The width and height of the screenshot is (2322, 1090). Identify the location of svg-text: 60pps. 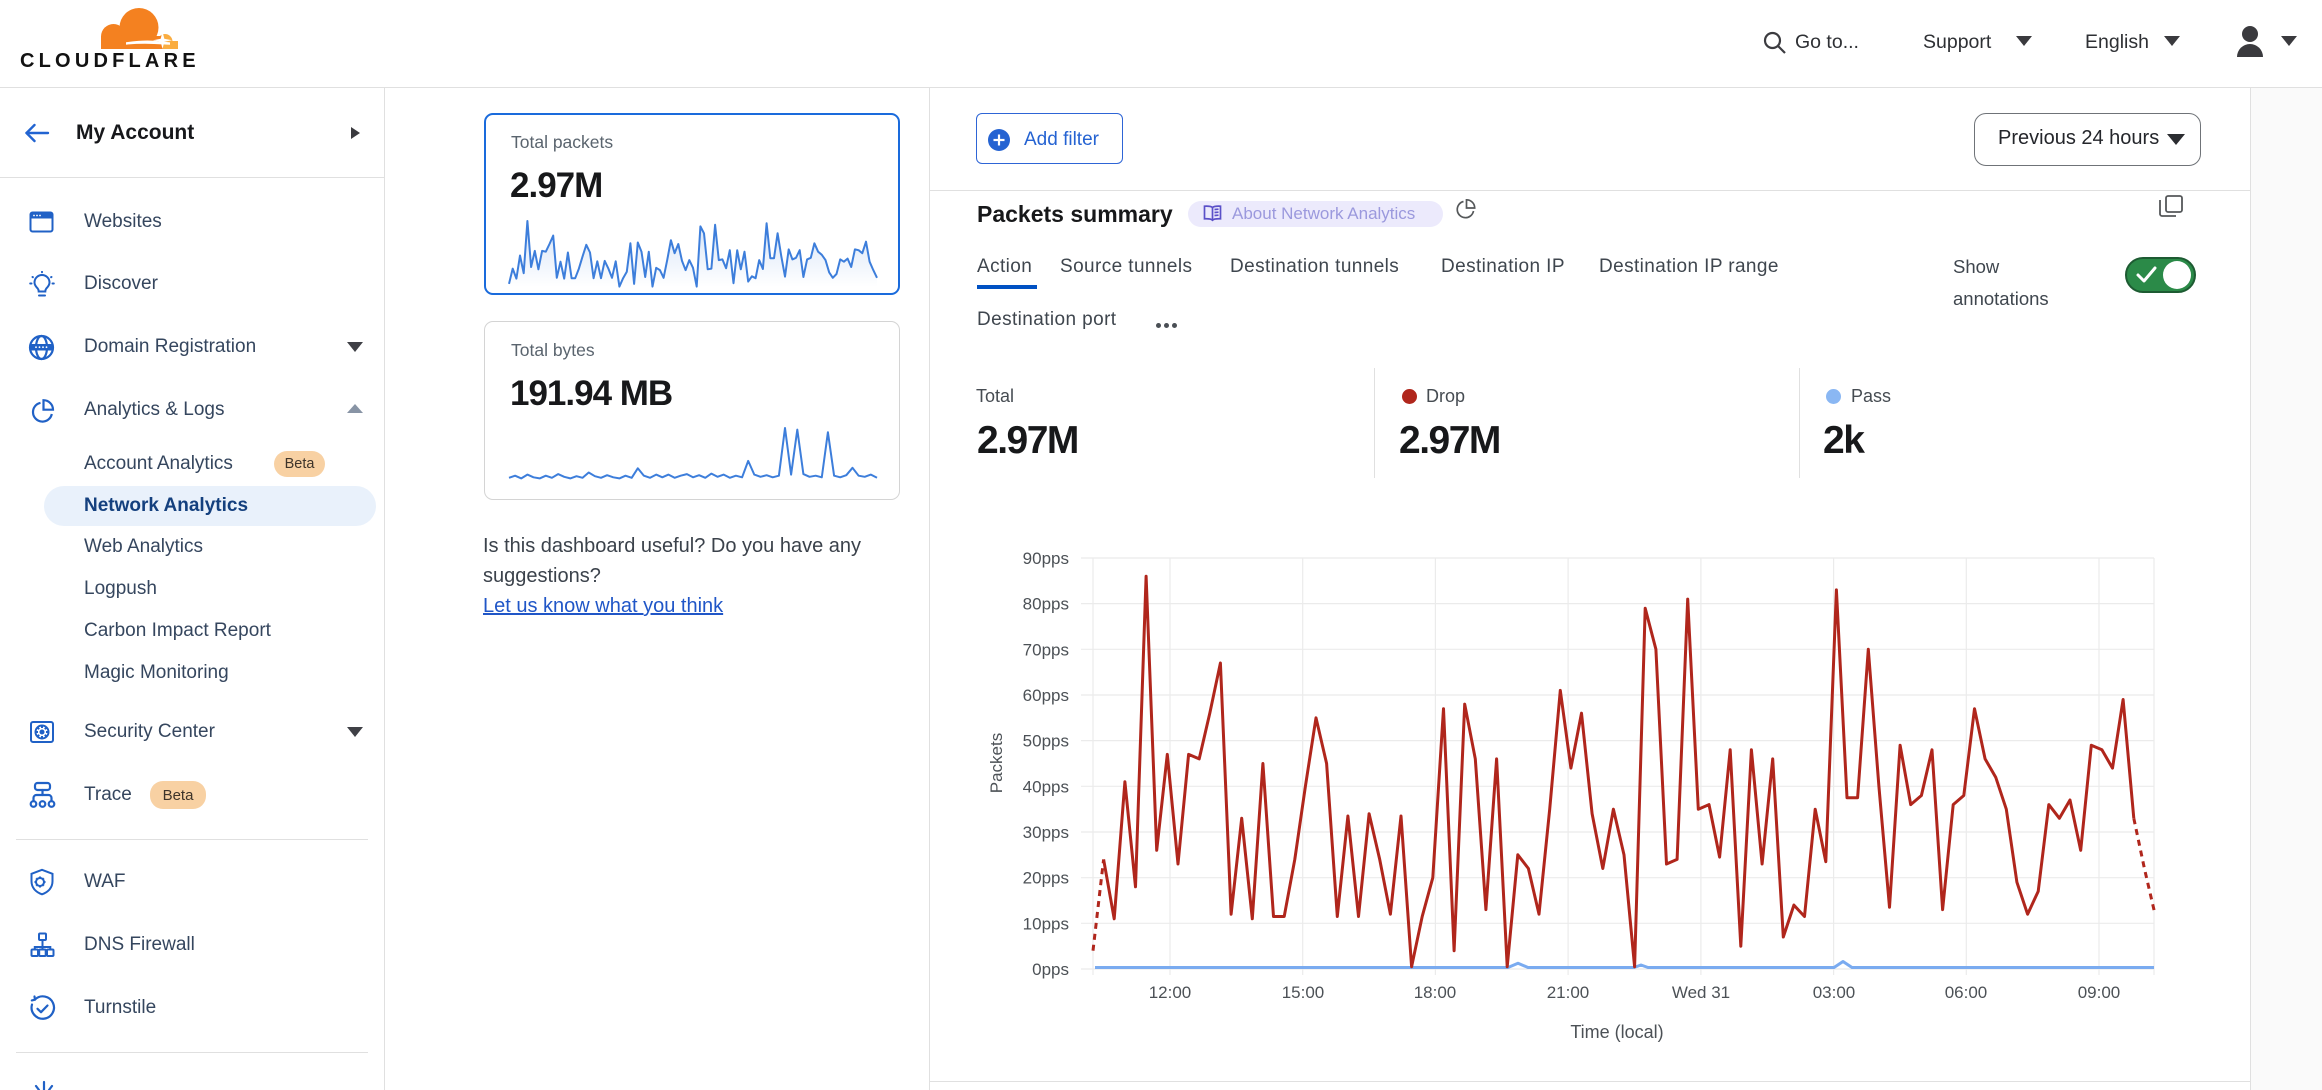
(1046, 695).